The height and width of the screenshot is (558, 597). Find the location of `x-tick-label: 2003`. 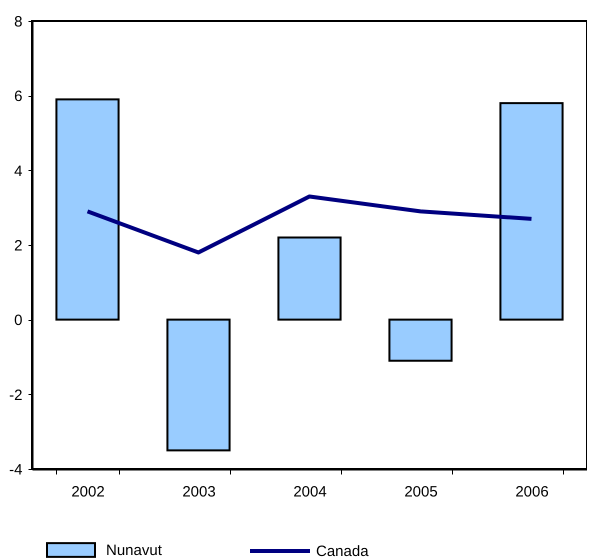

x-tick-label: 2003 is located at coordinates (199, 492).